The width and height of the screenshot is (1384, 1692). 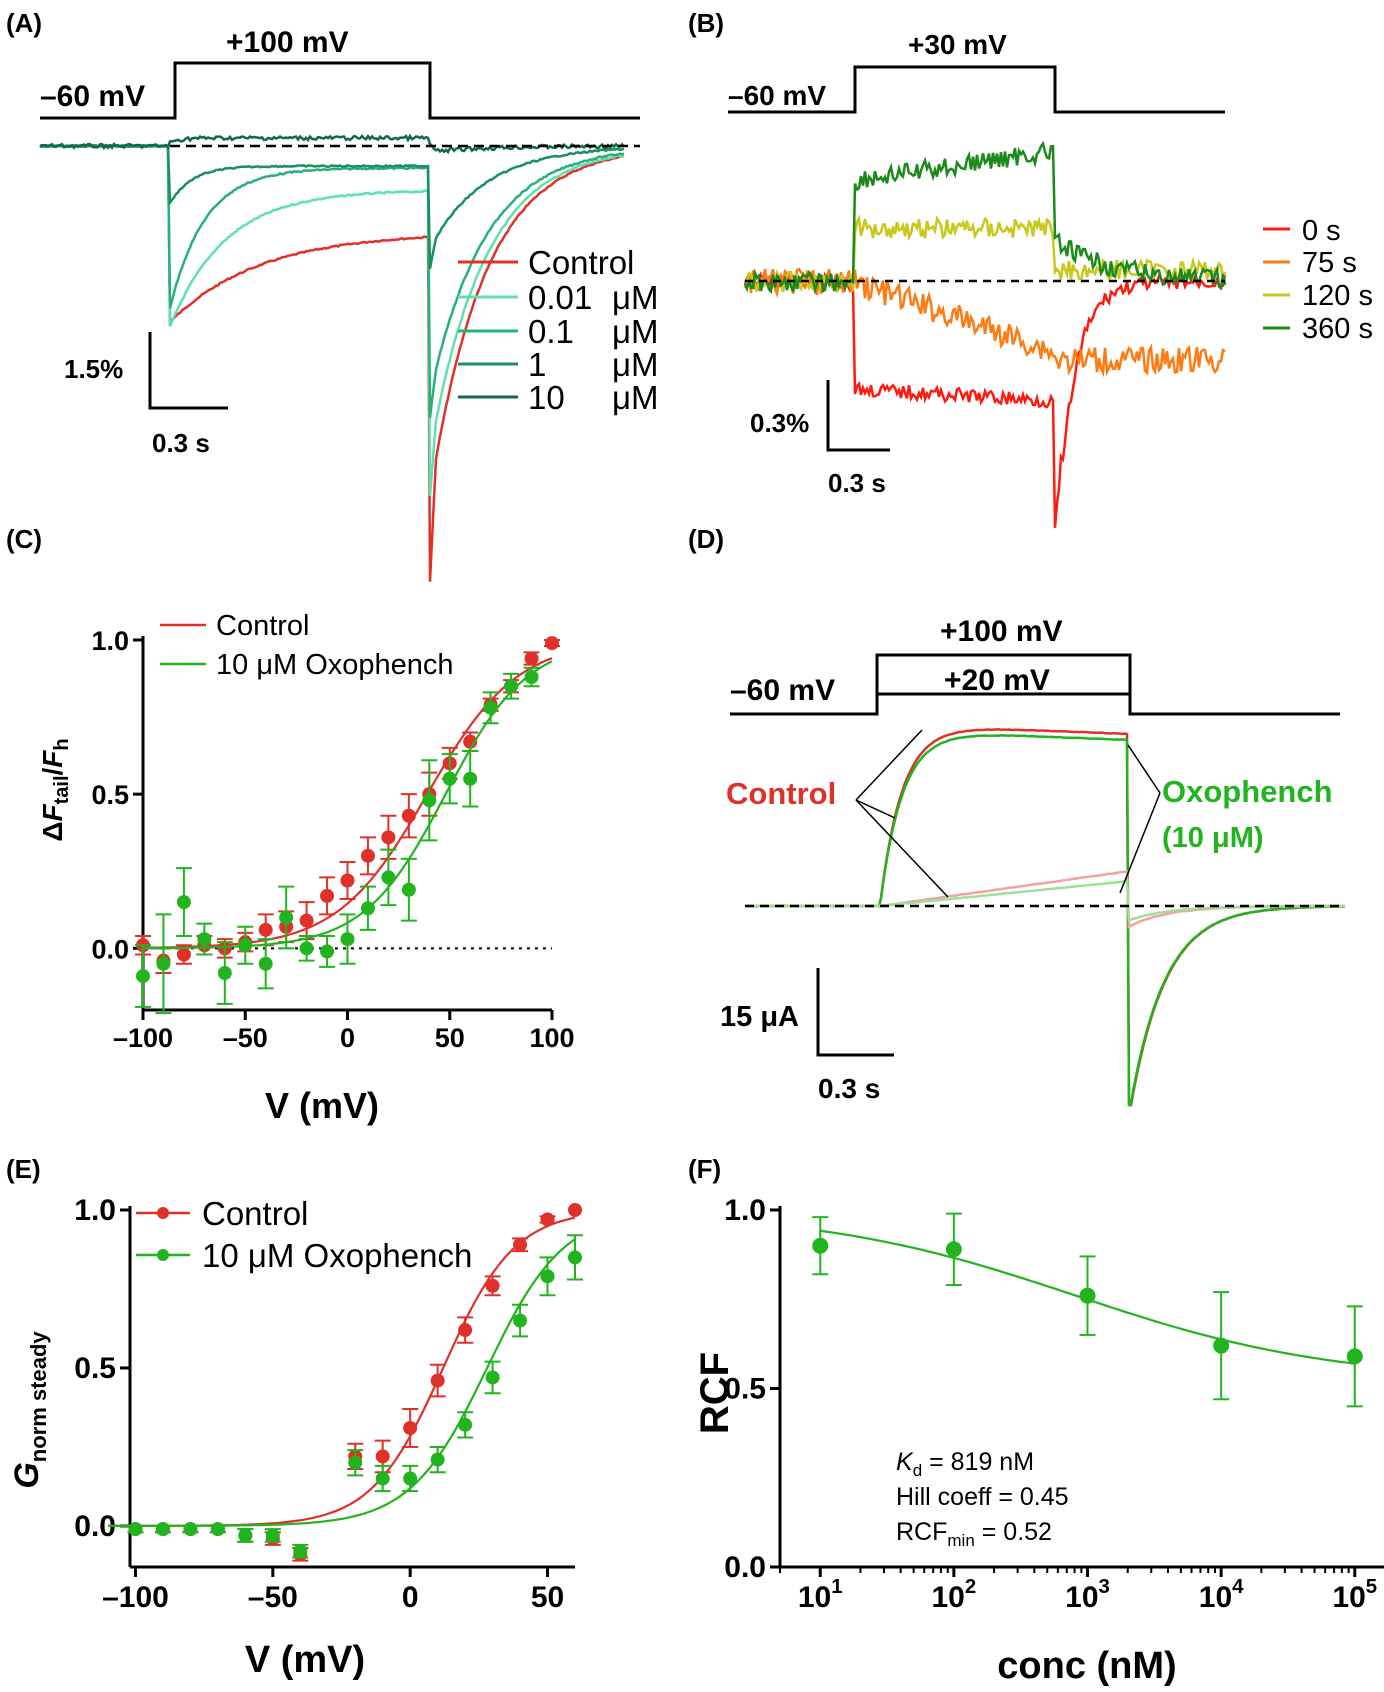 What do you see at coordinates (93, 369) in the screenshot?
I see `panel-a-scale-y: 1.5%` at bounding box center [93, 369].